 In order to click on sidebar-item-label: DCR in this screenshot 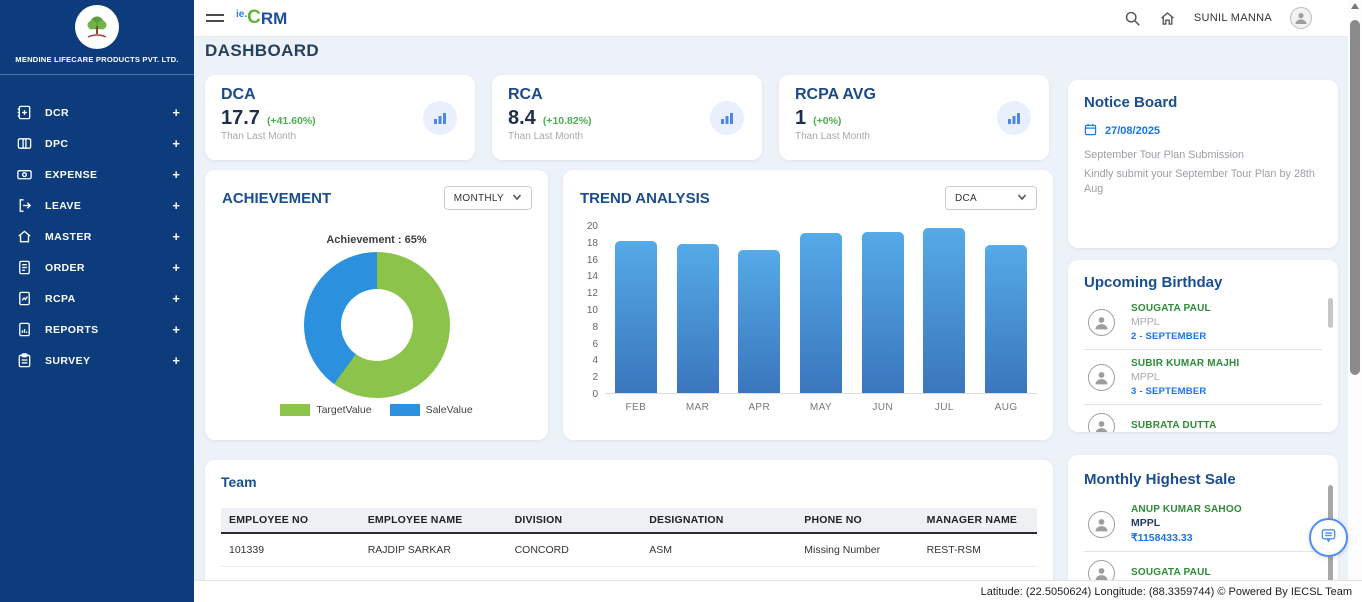, I will do `click(57, 112)`.